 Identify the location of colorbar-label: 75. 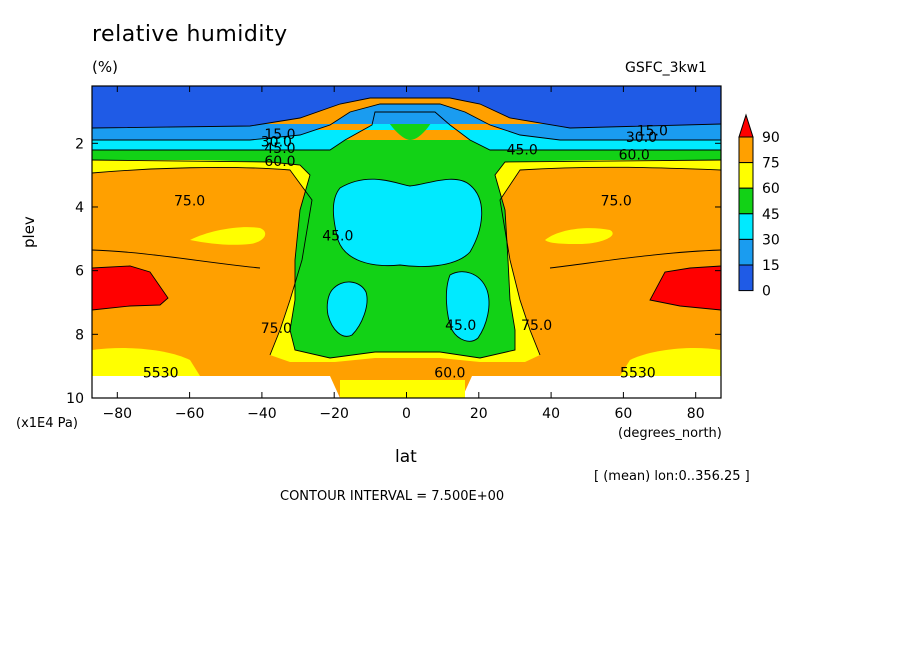
(771, 164).